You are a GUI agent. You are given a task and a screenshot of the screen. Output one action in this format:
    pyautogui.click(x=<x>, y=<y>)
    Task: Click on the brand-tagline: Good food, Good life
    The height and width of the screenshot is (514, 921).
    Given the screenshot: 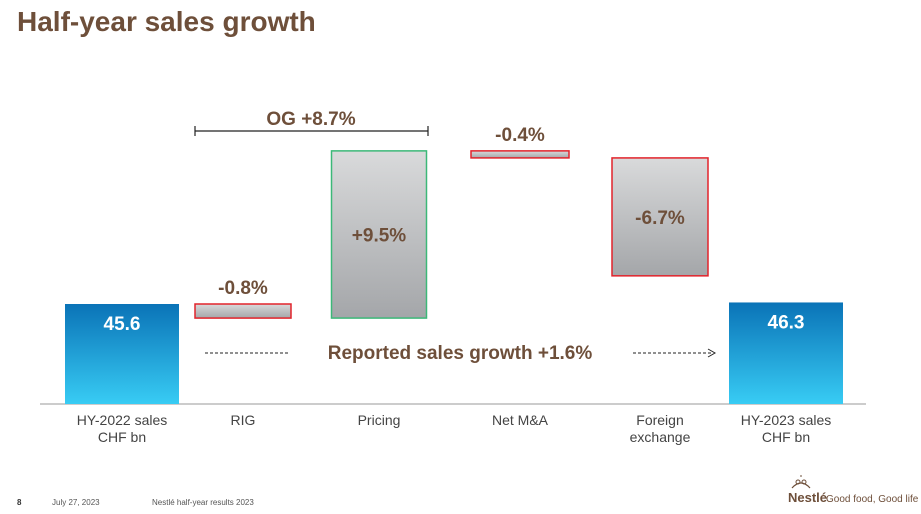 What is the action you would take?
    pyautogui.click(x=872, y=499)
    